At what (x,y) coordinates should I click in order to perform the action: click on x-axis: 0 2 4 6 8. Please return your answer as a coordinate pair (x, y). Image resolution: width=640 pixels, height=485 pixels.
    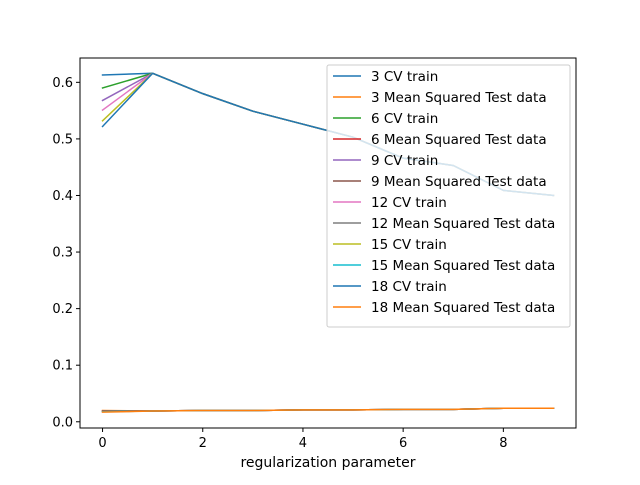
    Looking at the image, I should click on (302, 439).